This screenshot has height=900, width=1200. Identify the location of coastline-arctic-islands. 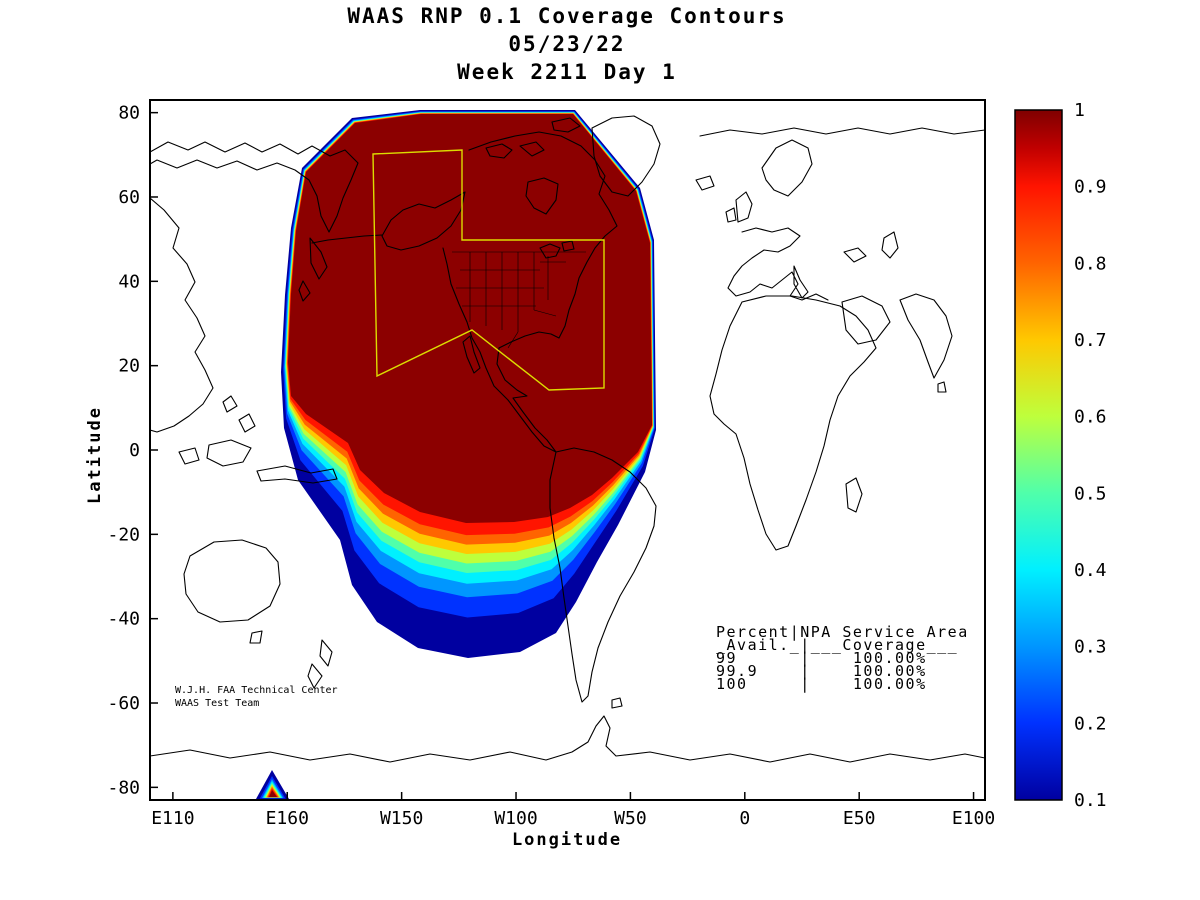
(533, 138).